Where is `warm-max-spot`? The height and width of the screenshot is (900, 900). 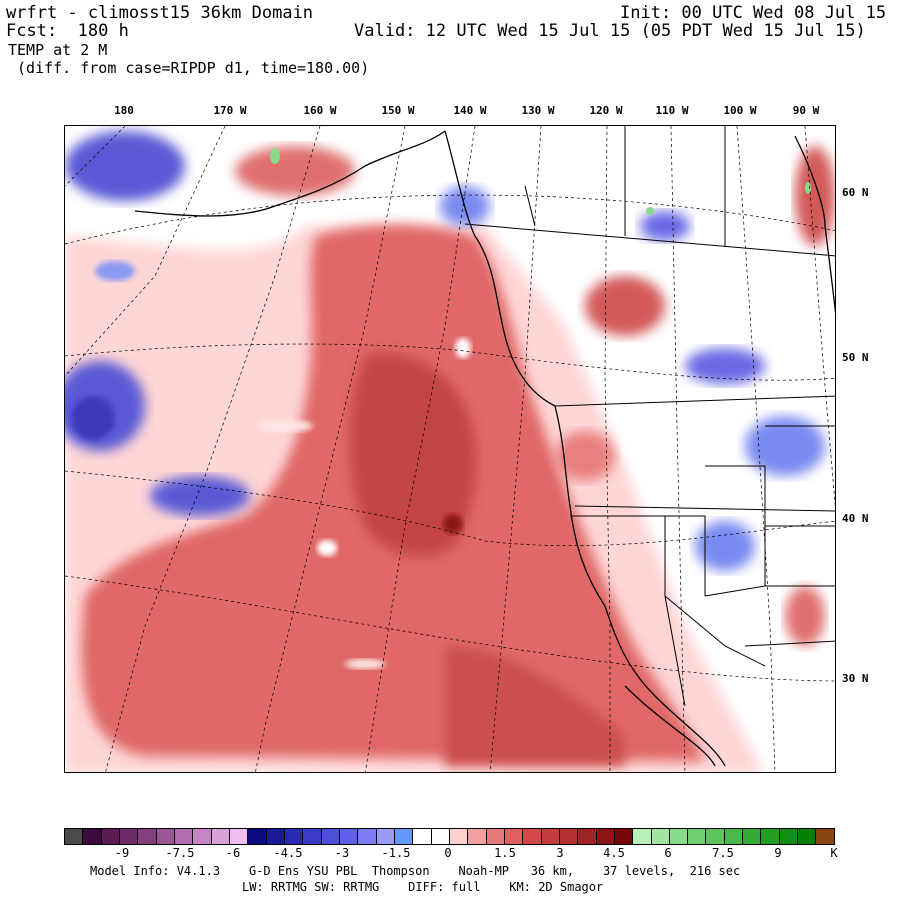
warm-max-spot is located at coordinates (453, 524).